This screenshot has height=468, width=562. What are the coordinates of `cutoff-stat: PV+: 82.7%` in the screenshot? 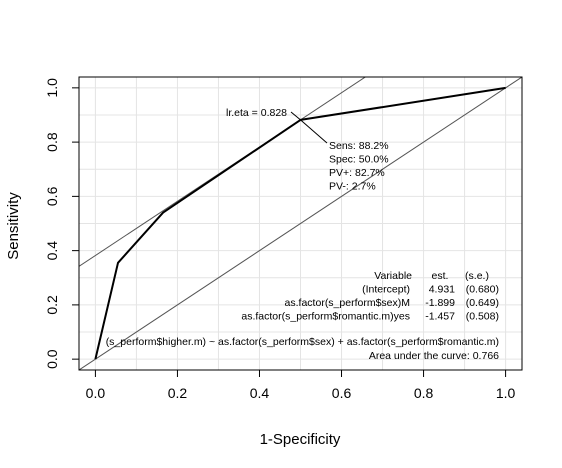 It's located at (357, 173).